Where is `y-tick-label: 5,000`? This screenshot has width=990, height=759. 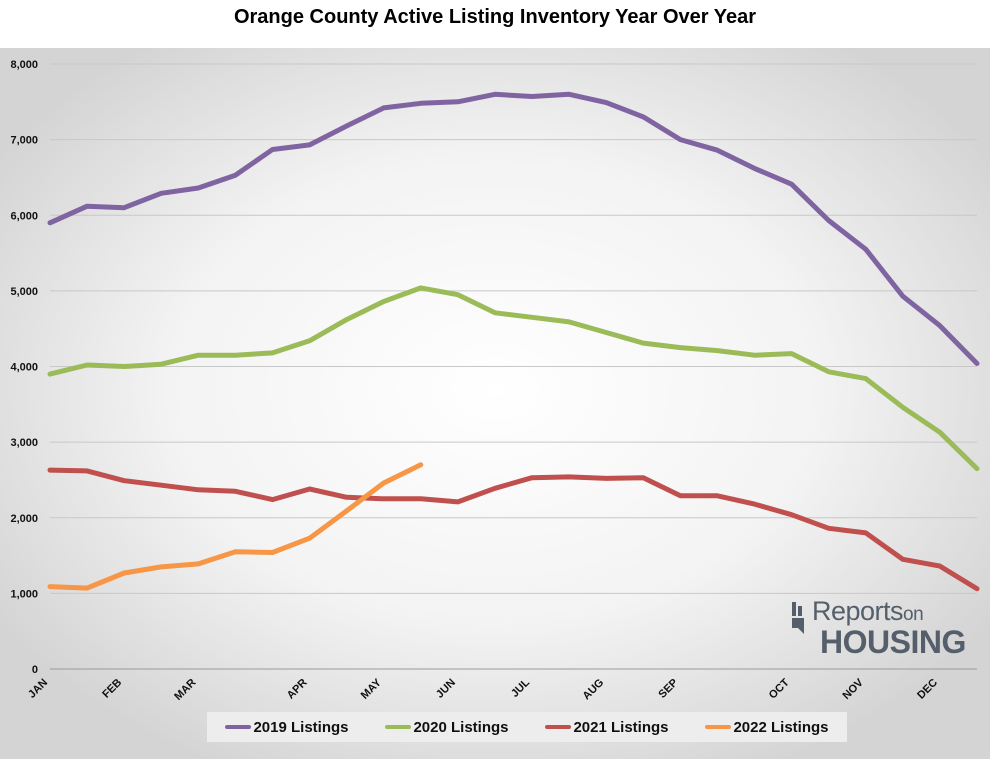 y-tick-label: 5,000 is located at coordinates (24, 292).